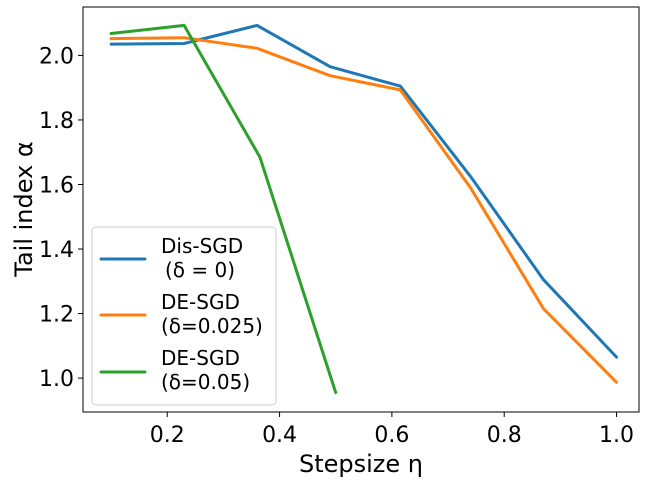 This screenshot has height=485, width=647. What do you see at coordinates (56, 56) in the screenshot?
I see `y-tick-label: 2.0` at bounding box center [56, 56].